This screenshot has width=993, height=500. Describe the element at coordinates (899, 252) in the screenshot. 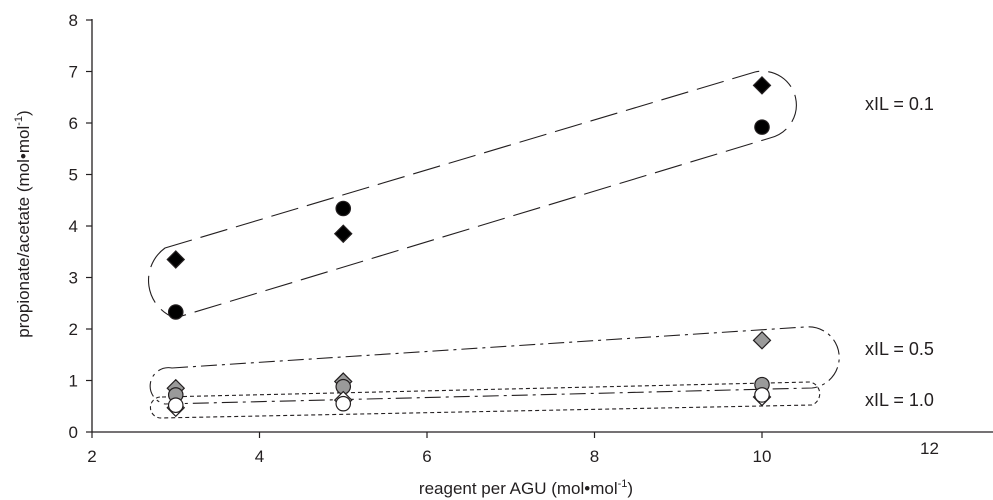

I see `group-labels: xIL = 0.1 xIL = 0.5 xIL = 1.0` at that location.